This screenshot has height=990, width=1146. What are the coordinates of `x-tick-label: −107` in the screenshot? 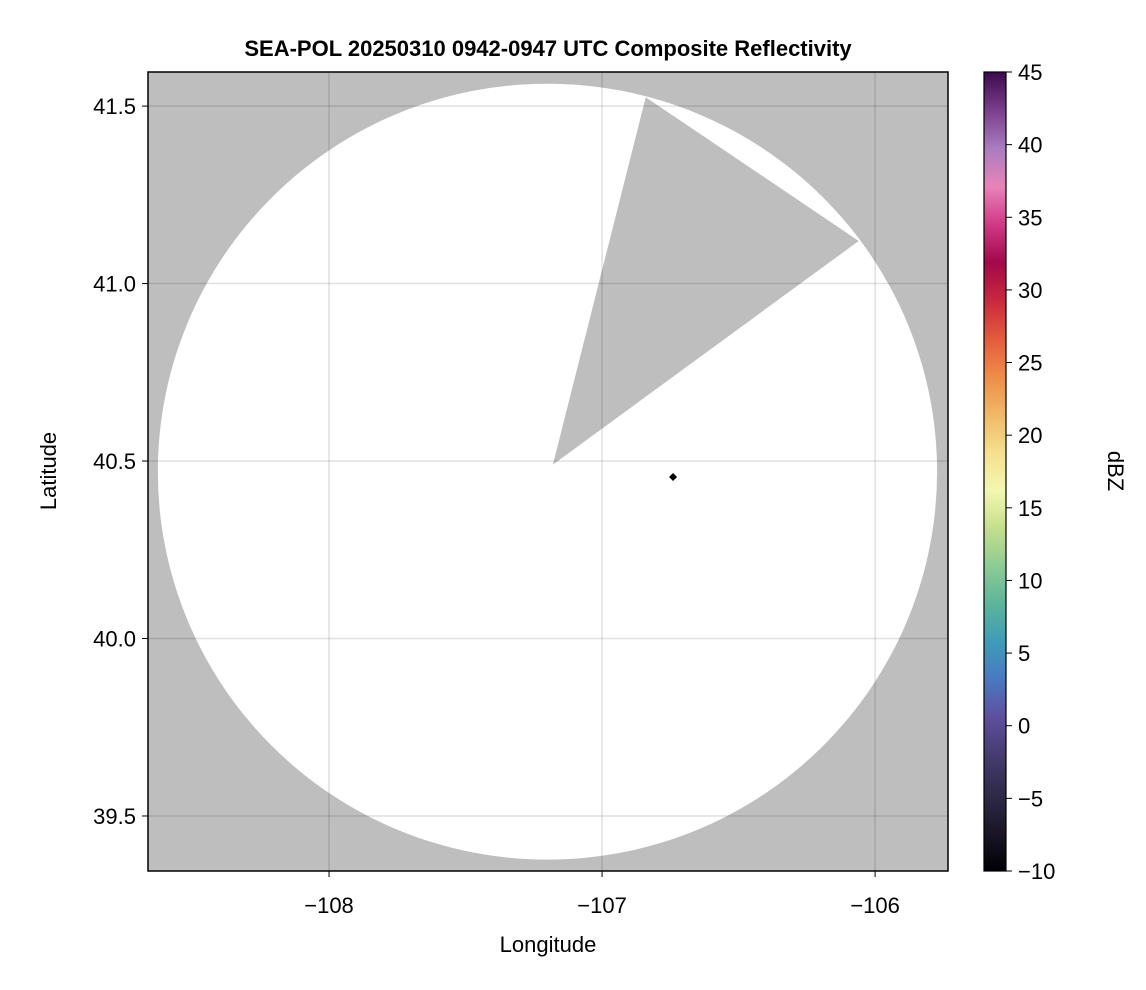 It's located at (602, 905).